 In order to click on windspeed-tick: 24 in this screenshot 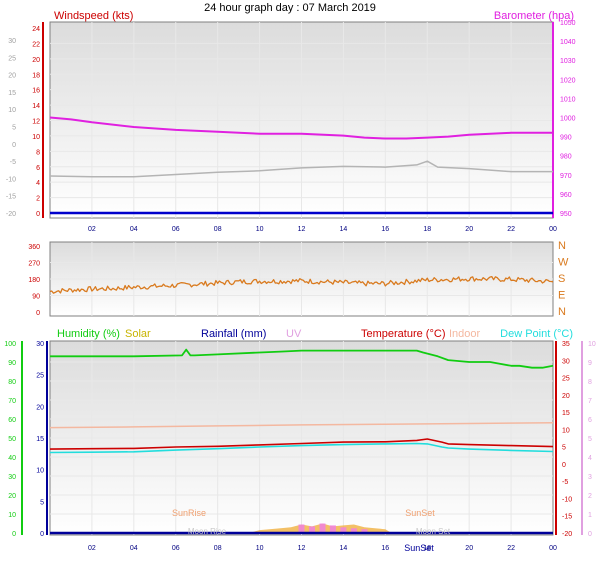, I will do `click(36, 29)`.